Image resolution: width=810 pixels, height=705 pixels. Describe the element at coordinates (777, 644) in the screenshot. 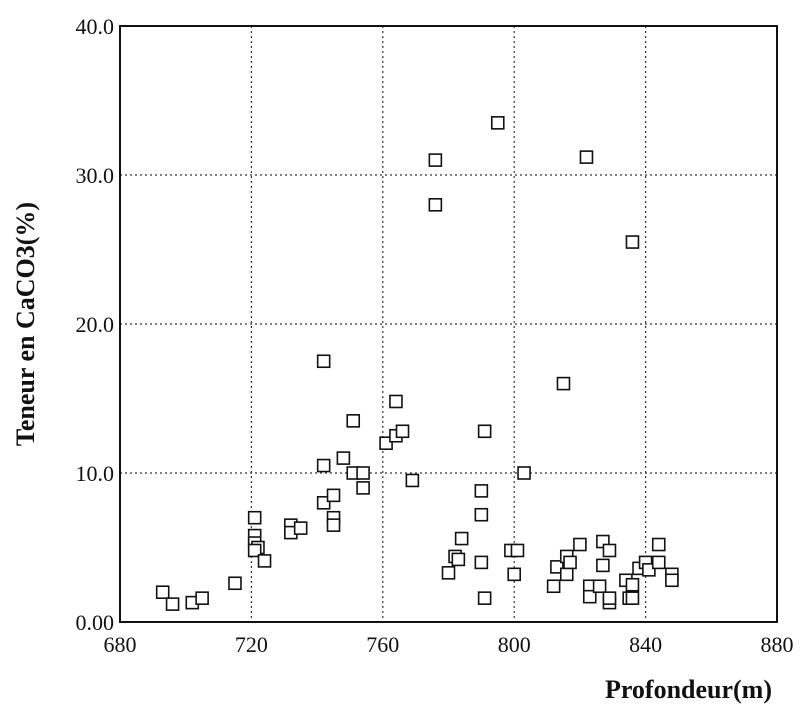

I see `x-tick-label: 880` at that location.